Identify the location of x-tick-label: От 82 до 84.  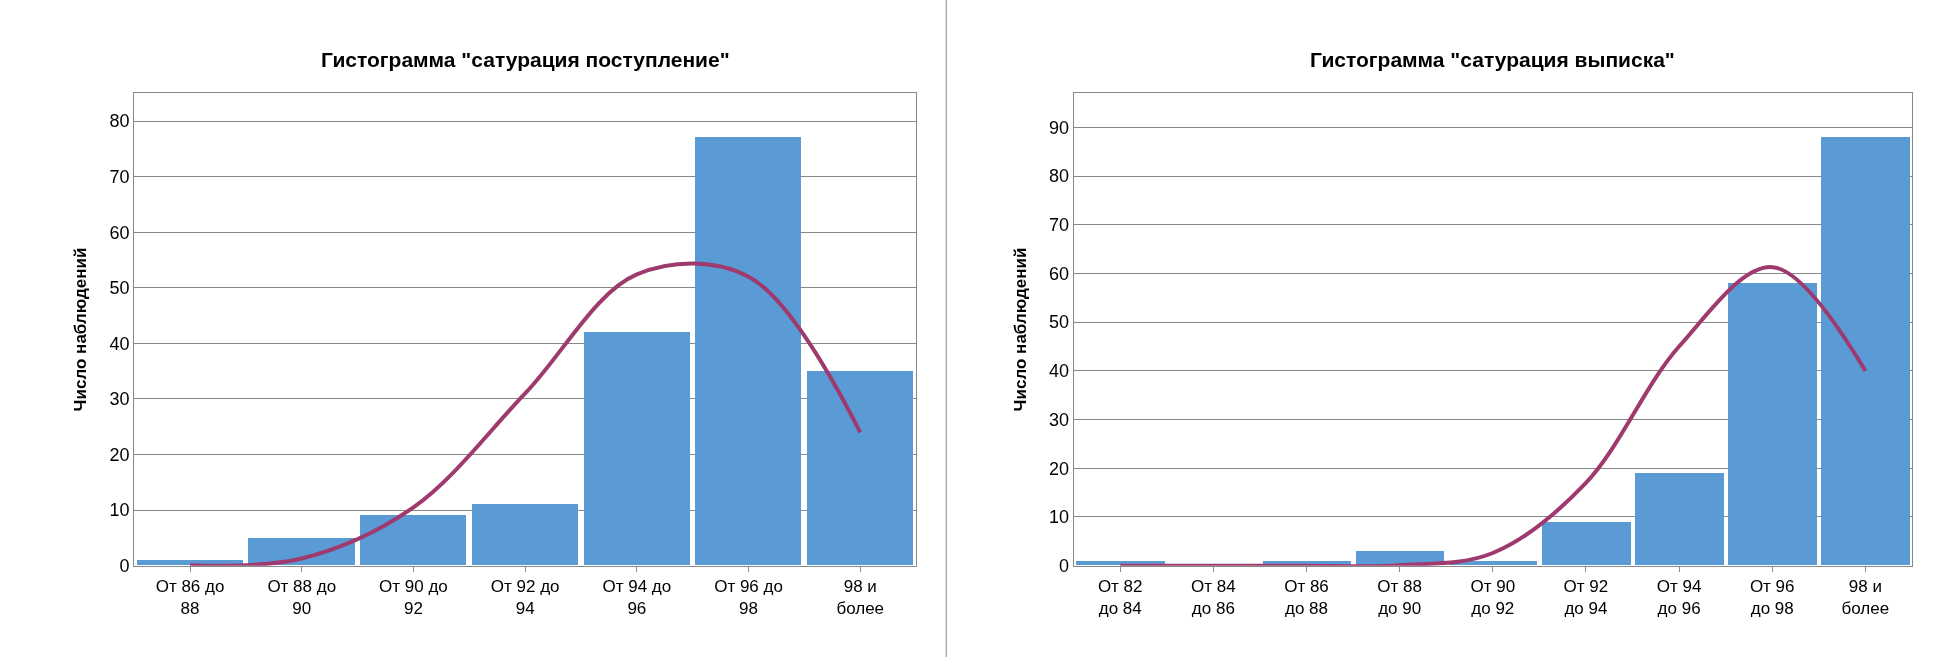
(1120, 598).